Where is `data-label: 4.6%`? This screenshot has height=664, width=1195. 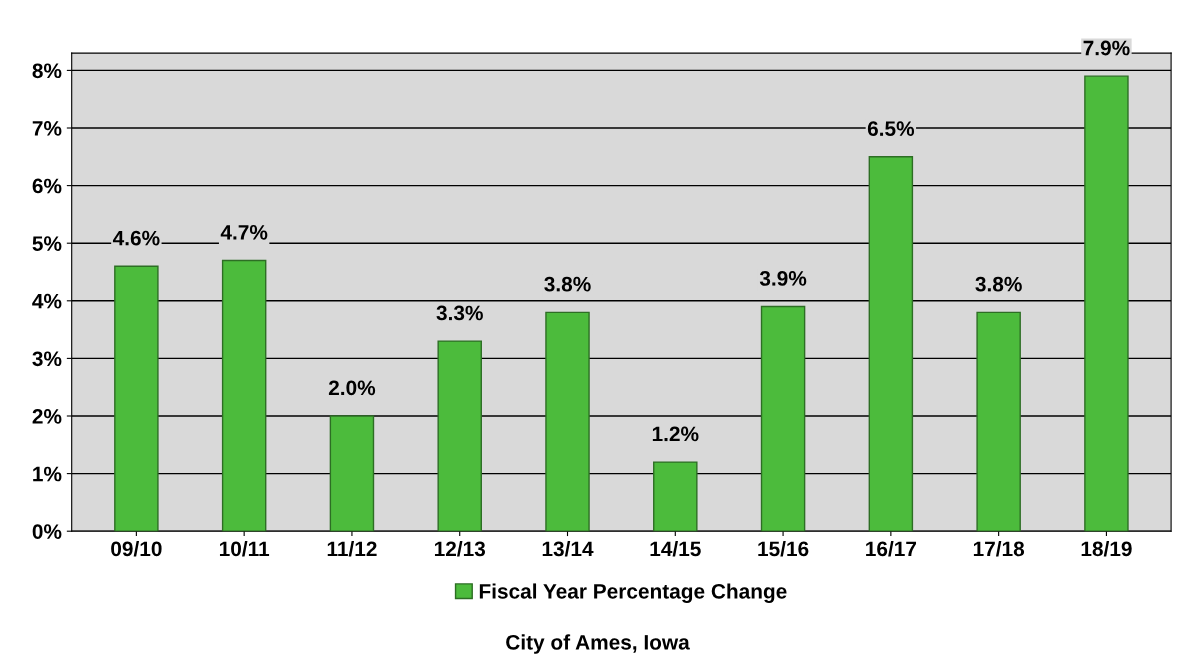 data-label: 4.6% is located at coordinates (136, 238).